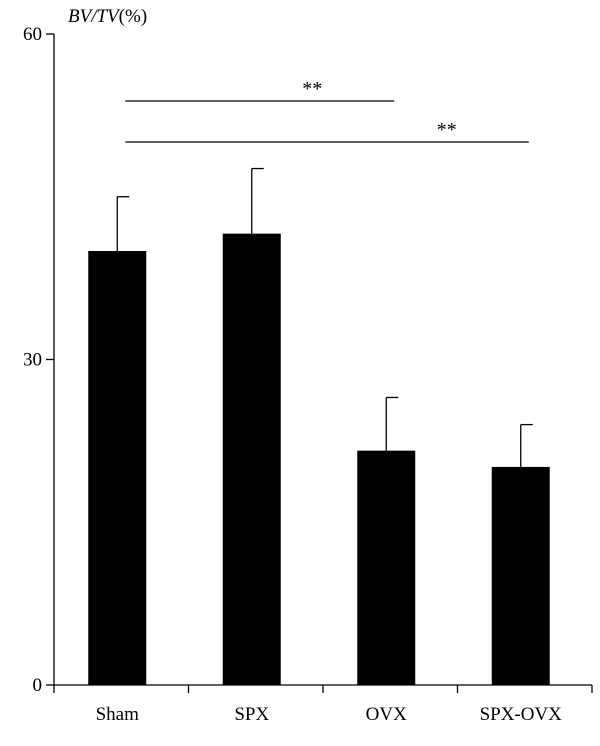 The height and width of the screenshot is (746, 600). Describe the element at coordinates (521, 714) in the screenshot. I see `x-tick-label: SPX-OVX` at that location.